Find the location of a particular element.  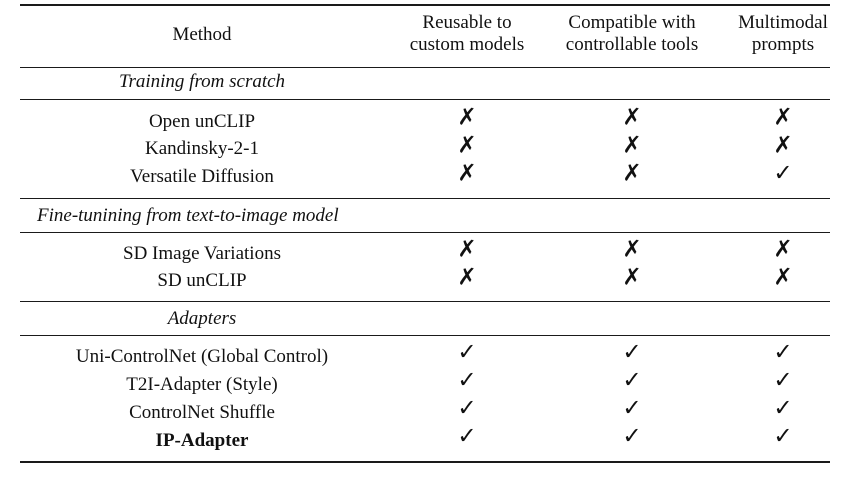

column-header-multimodal: Multimodal prompts is located at coordinates (783, 34).